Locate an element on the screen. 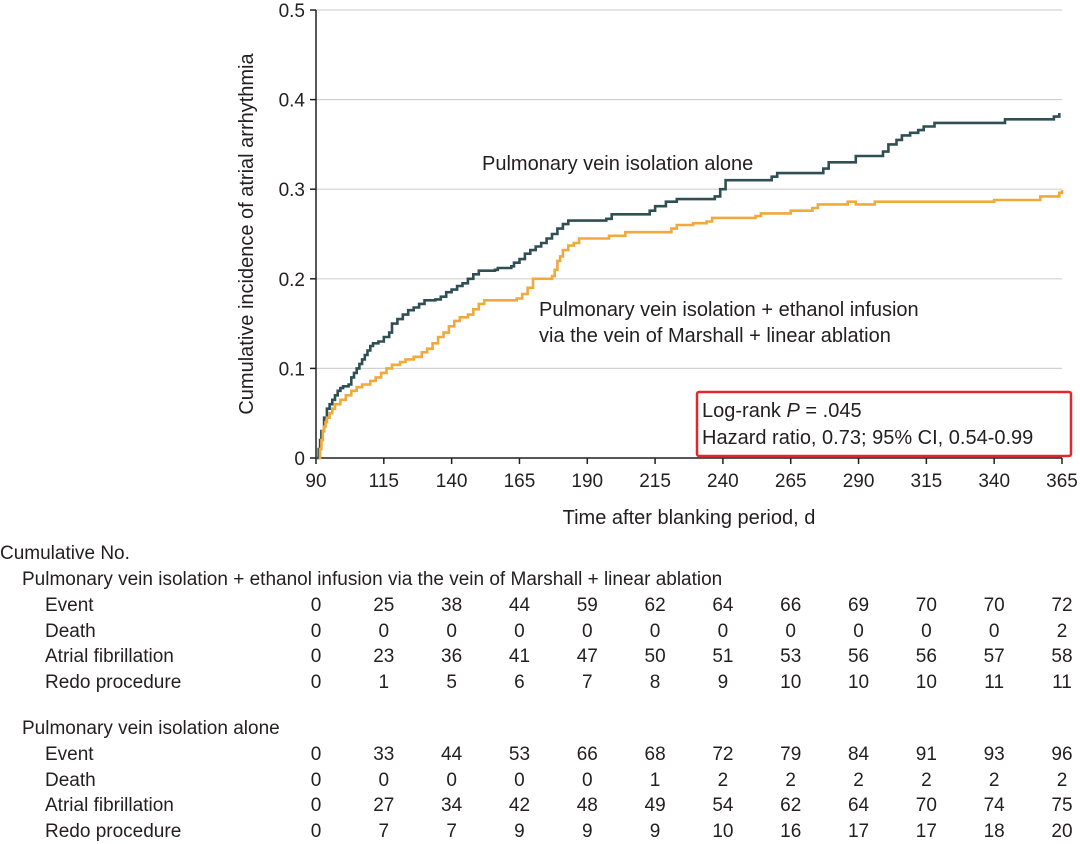  risk-table-heading: Cumulative No. is located at coordinates (65, 553).